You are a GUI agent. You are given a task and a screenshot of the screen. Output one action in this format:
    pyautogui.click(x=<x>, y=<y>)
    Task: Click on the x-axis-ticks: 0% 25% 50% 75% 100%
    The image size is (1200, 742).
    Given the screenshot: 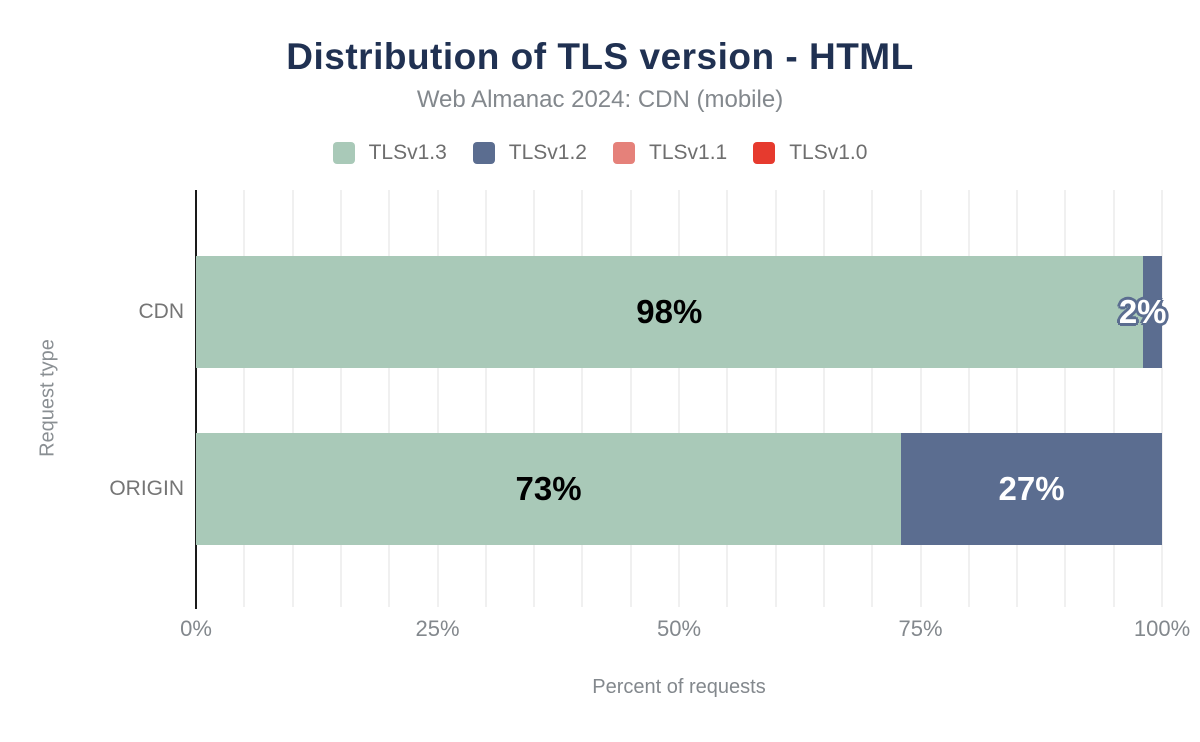 What is the action you would take?
    pyautogui.click(x=685, y=631)
    